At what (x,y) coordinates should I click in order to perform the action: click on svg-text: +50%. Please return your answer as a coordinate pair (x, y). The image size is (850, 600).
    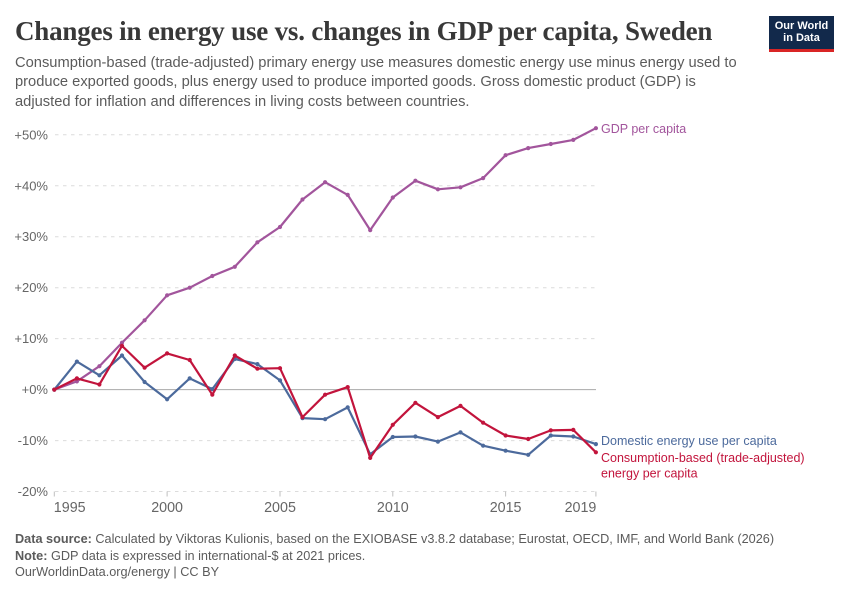
    Looking at the image, I should click on (31, 134).